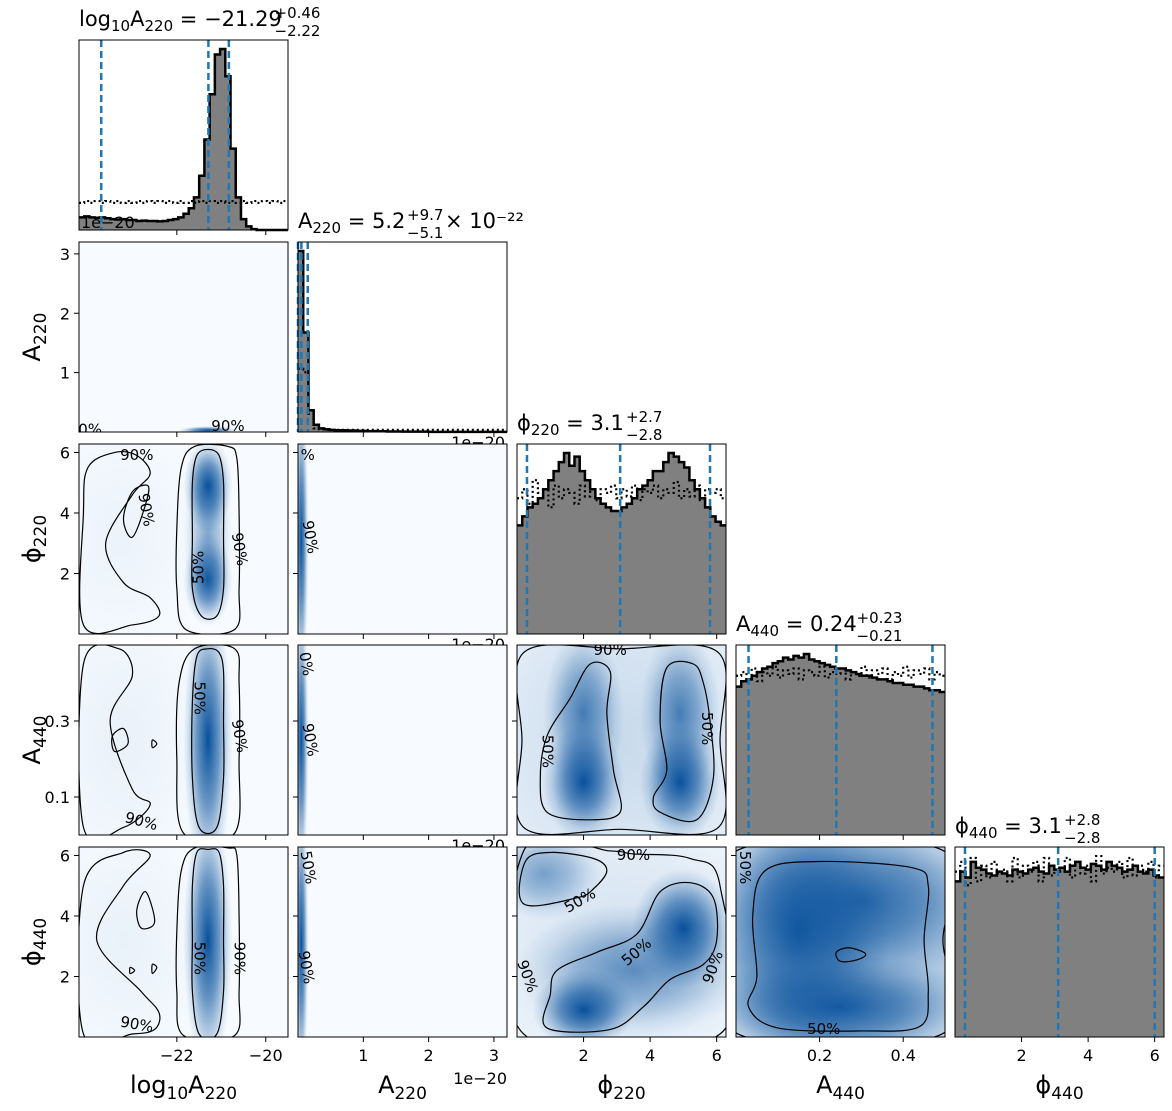 This screenshot has height=1111, width=1172. Describe the element at coordinates (298, 31) in the screenshot. I see `title-lower-err: −2.22` at that location.